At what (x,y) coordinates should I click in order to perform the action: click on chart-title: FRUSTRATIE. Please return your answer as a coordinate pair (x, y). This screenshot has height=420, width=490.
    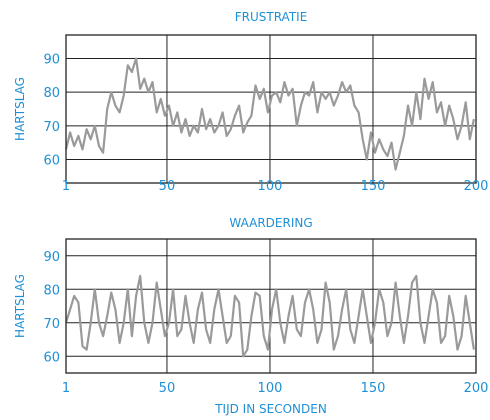
    Looking at the image, I should click on (271, 17).